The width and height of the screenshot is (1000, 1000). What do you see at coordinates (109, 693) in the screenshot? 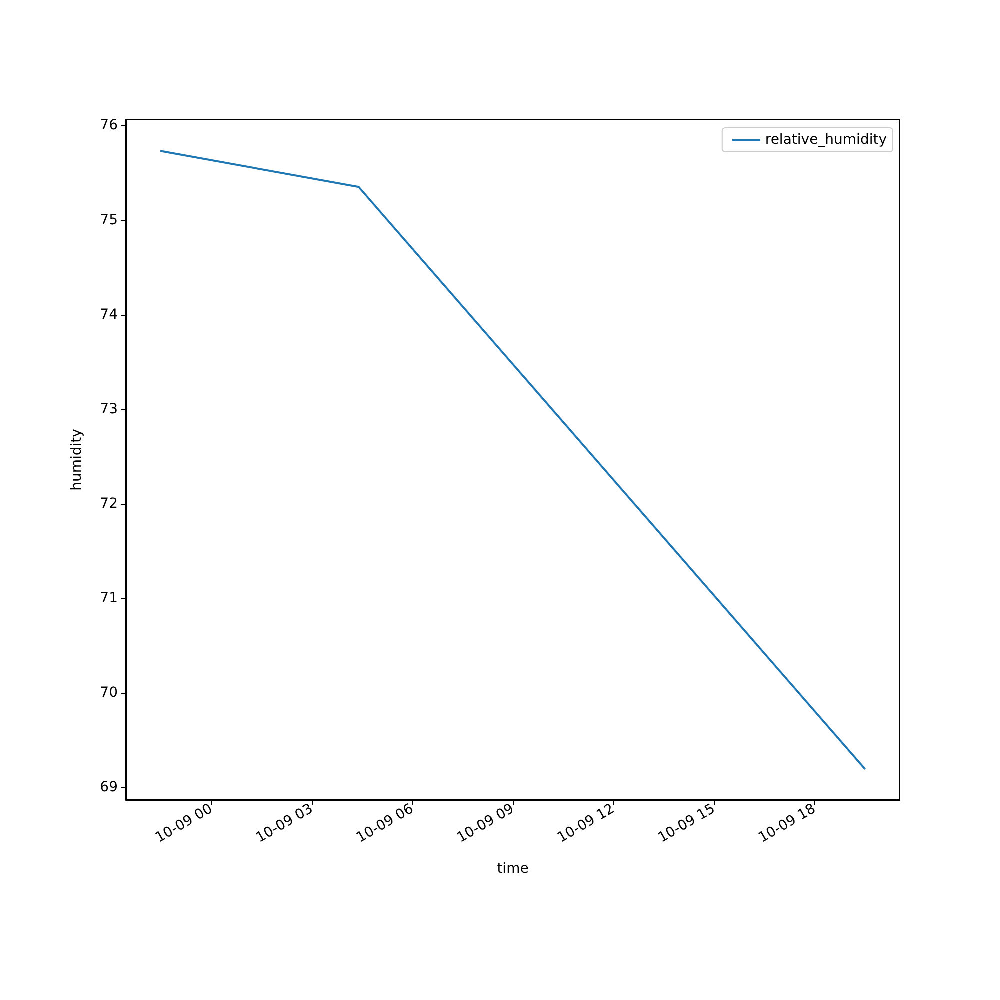
I see `y-tick-label: 70` at bounding box center [109, 693].